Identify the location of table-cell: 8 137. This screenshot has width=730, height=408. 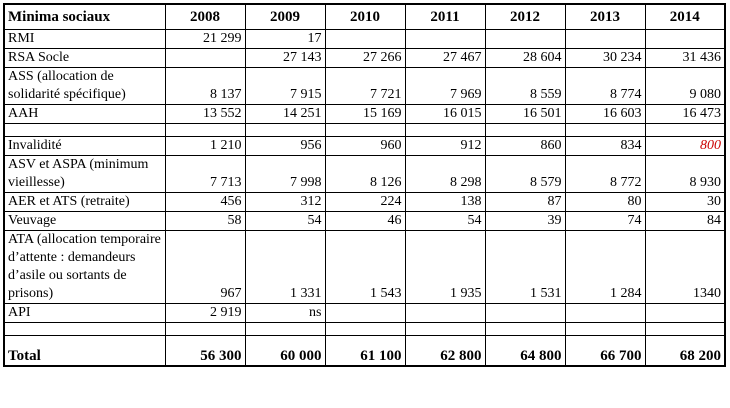
(205, 86).